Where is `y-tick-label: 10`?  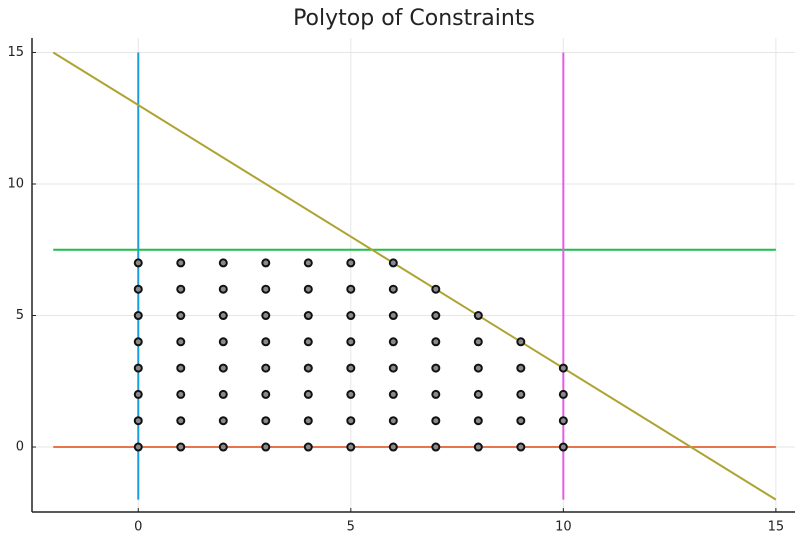 y-tick-label: 10 is located at coordinates (15, 183).